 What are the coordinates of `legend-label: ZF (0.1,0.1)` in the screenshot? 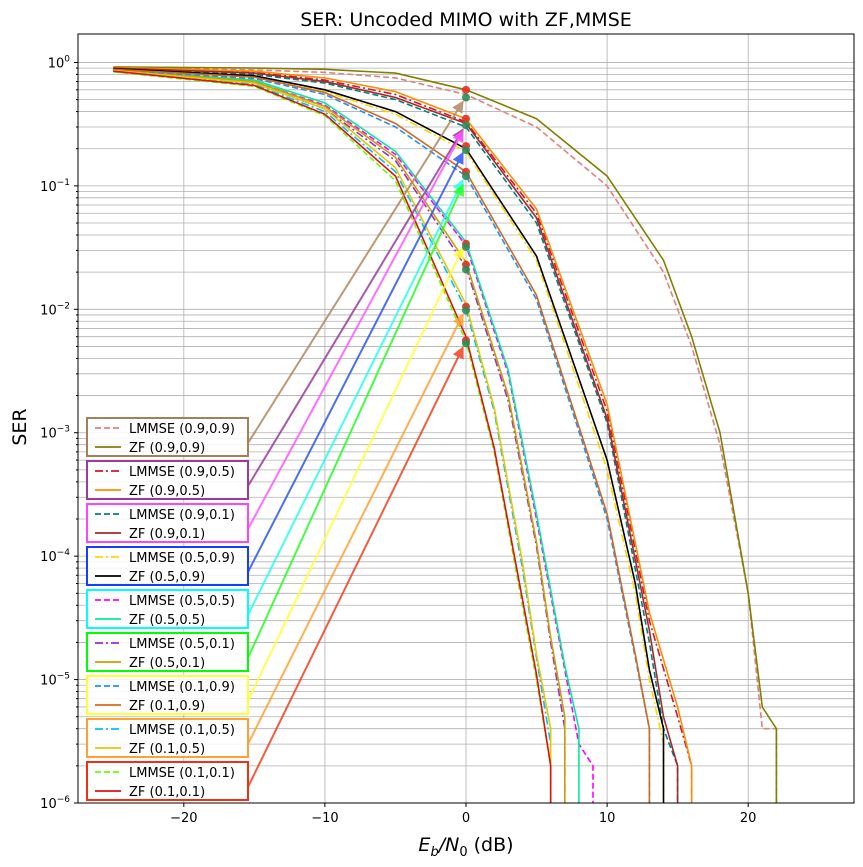 It's located at (167, 792).